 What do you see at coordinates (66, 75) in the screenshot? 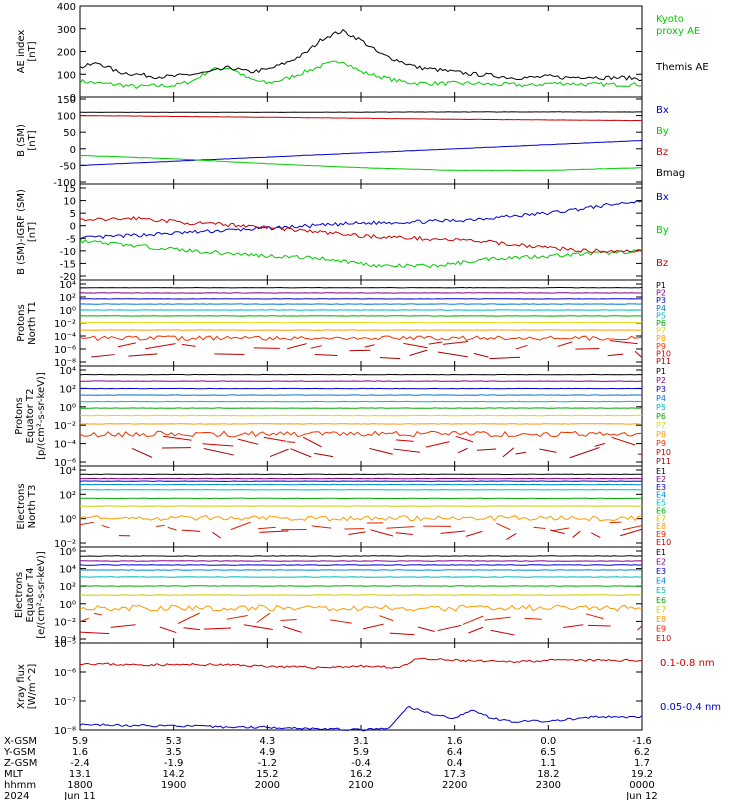
I see `panel-0-ytick-label: 100` at bounding box center [66, 75].